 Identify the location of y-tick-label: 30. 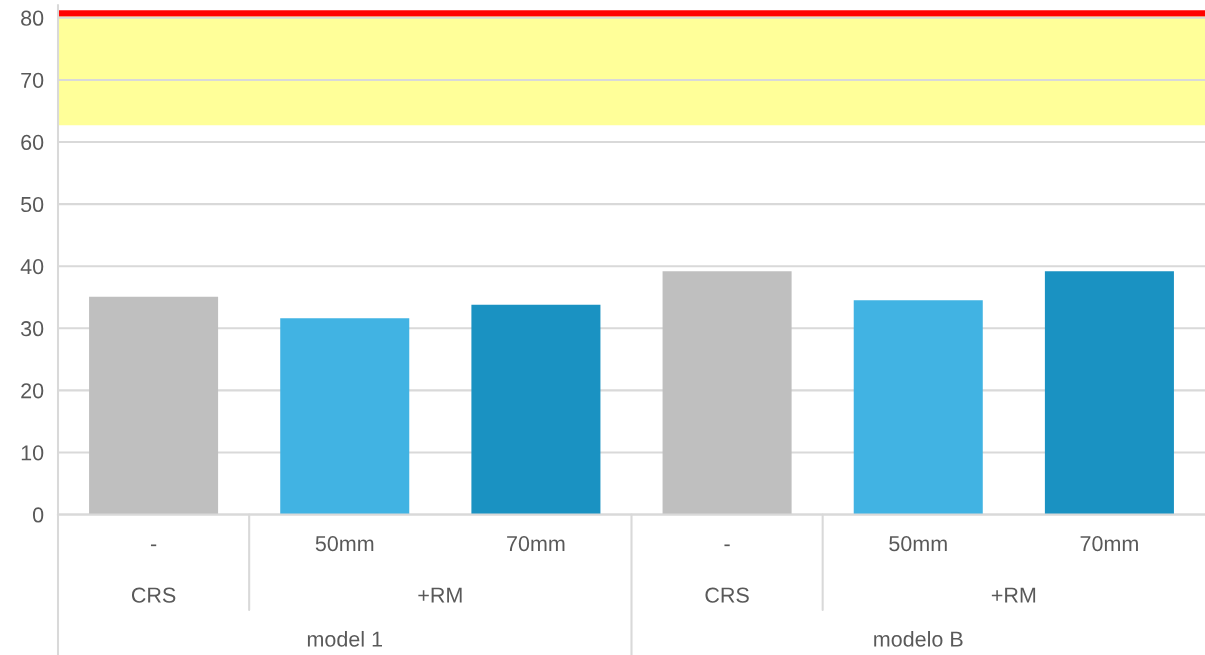
(32, 329).